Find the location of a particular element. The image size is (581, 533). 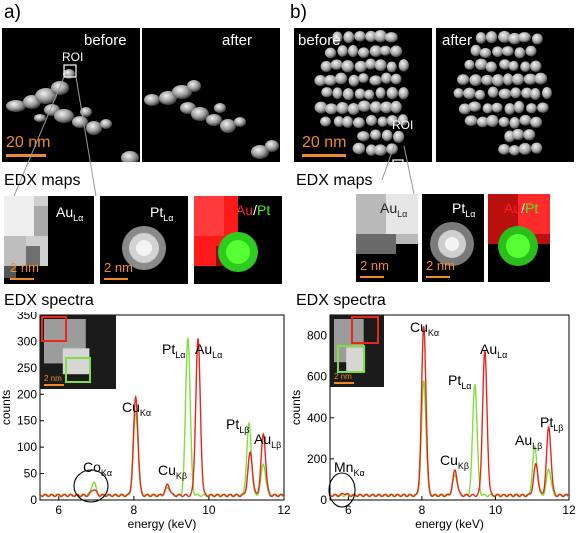

x-tick-label: 10 is located at coordinates (209, 510).